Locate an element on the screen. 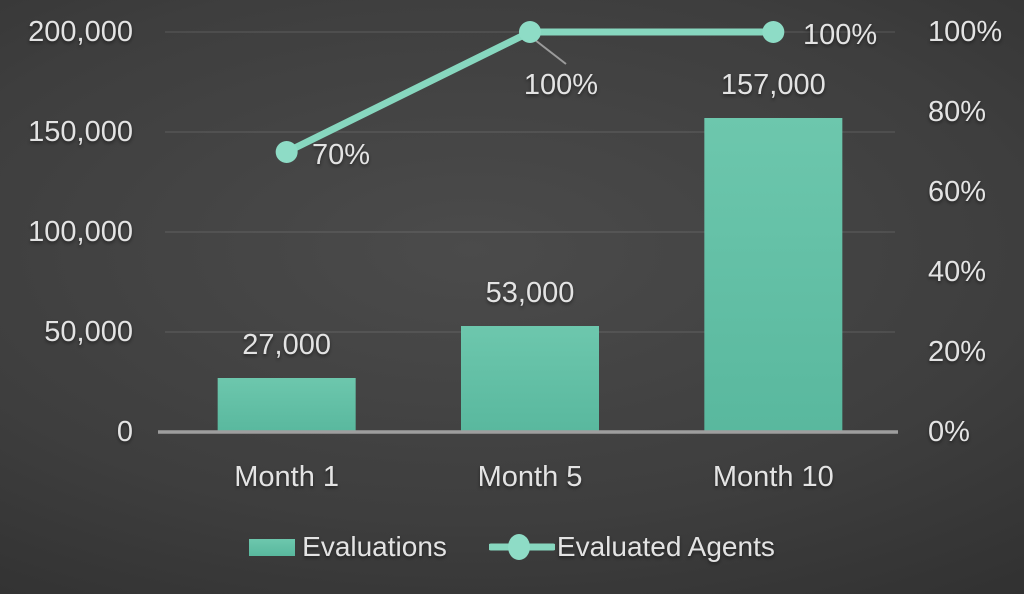 The height and width of the screenshot is (594, 1024). legend-label-evaluated-agents: Evaluated Agents is located at coordinates (665, 546).